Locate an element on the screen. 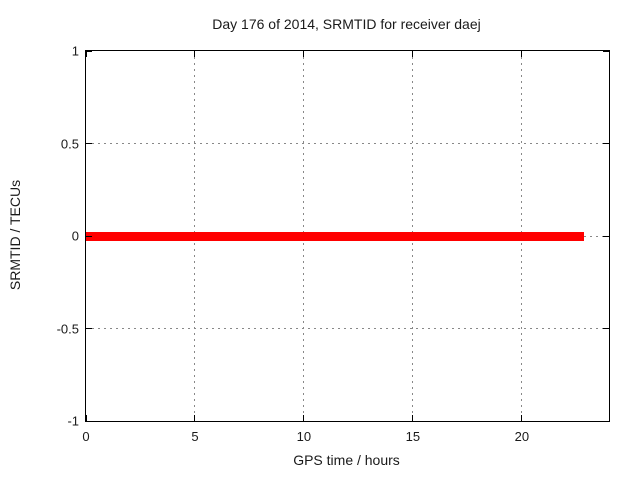  y-tick-mark-left--0.5 is located at coordinates (89, 328).